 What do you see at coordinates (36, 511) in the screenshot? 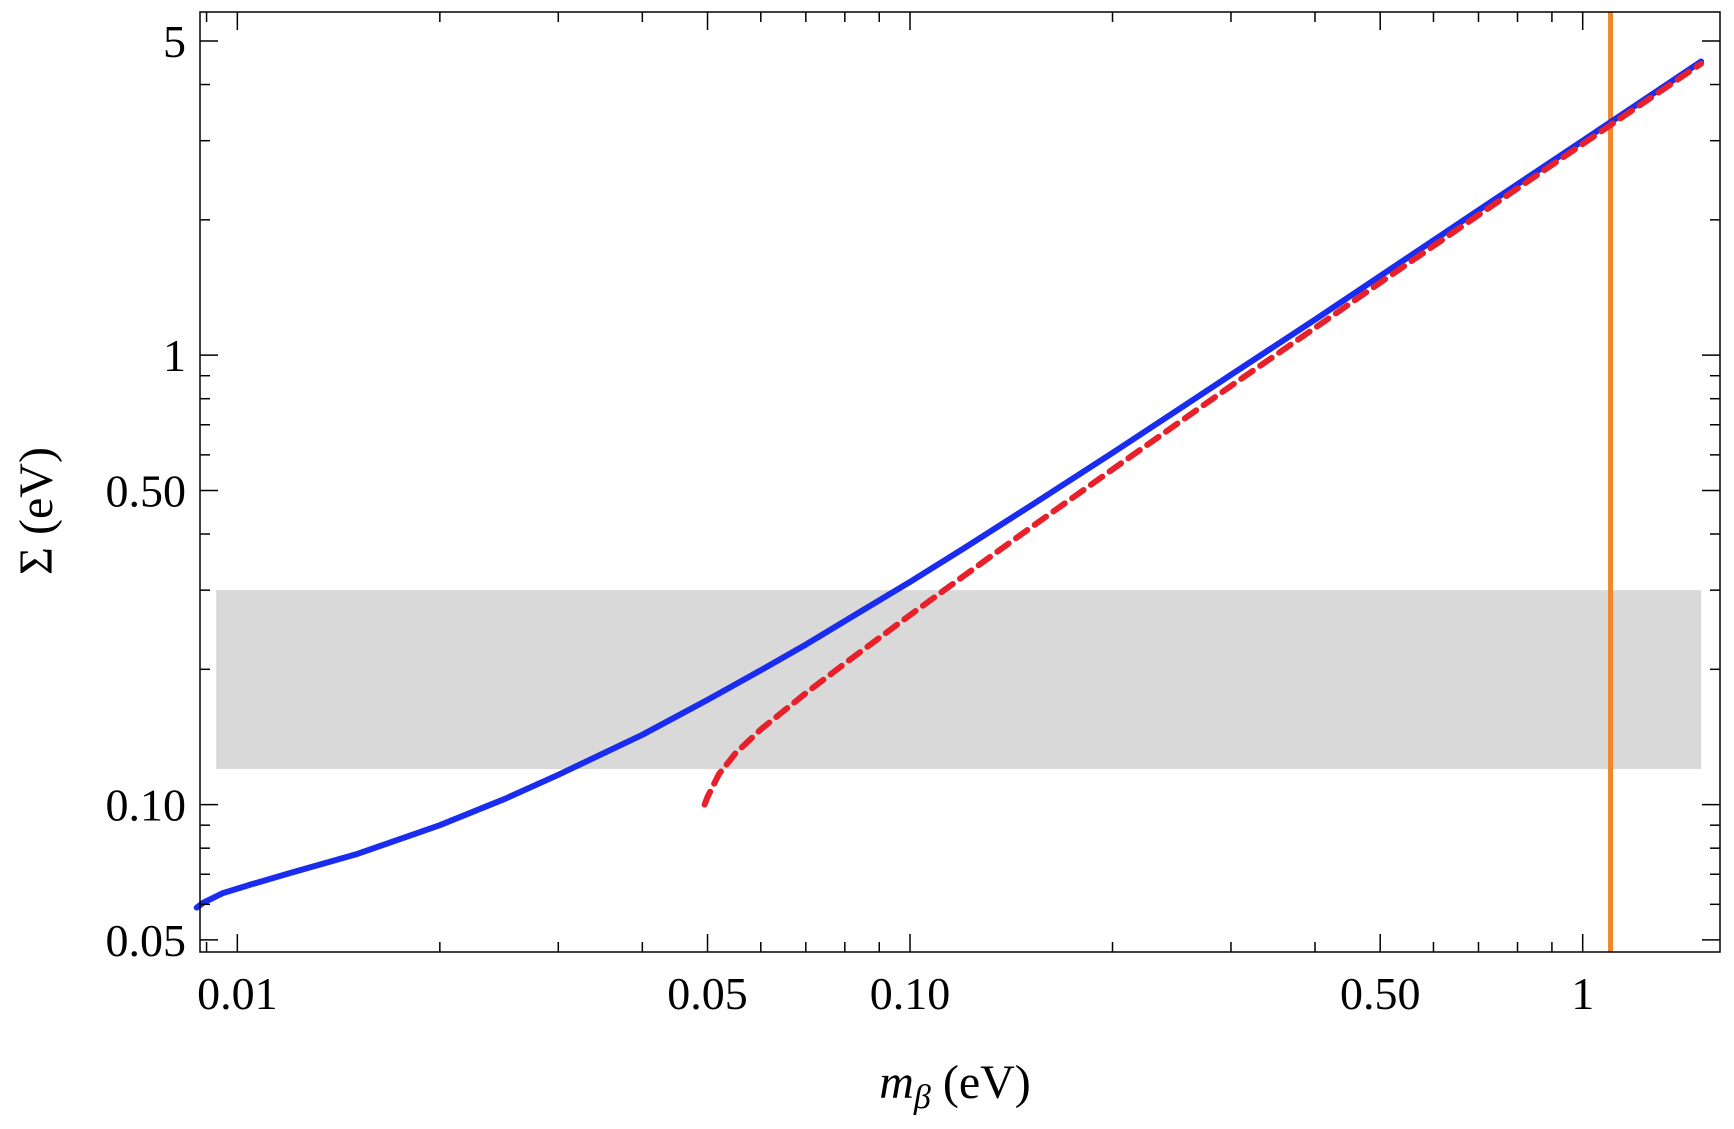
I see `y-axis-label: Σ (eV)` at bounding box center [36, 511].